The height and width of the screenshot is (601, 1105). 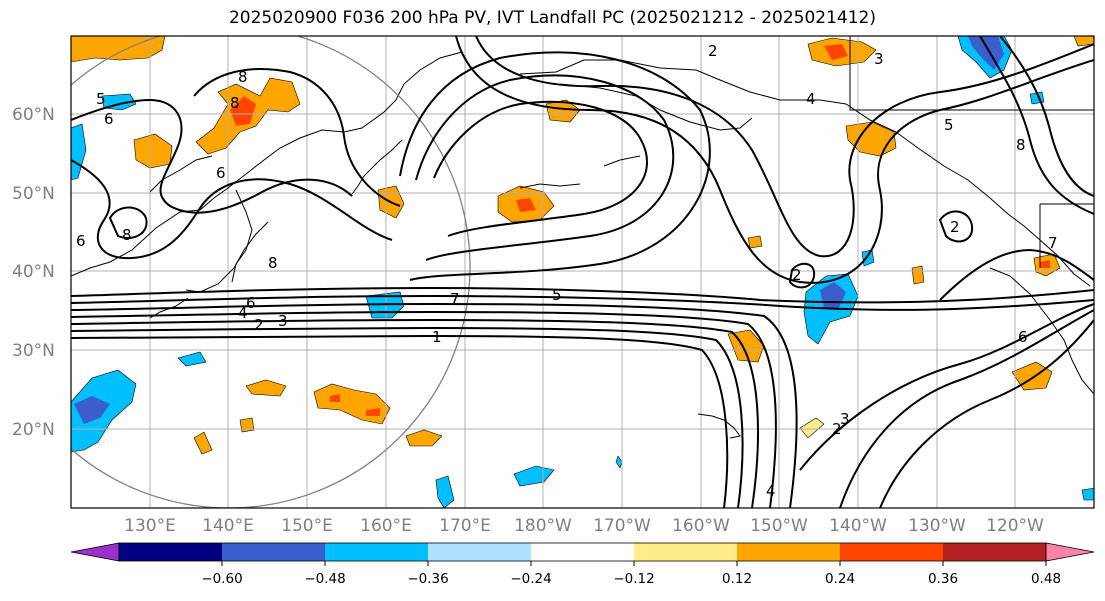 What do you see at coordinates (1046, 579) in the screenshot?
I see `colorbar-tick-label: 0.48` at bounding box center [1046, 579].